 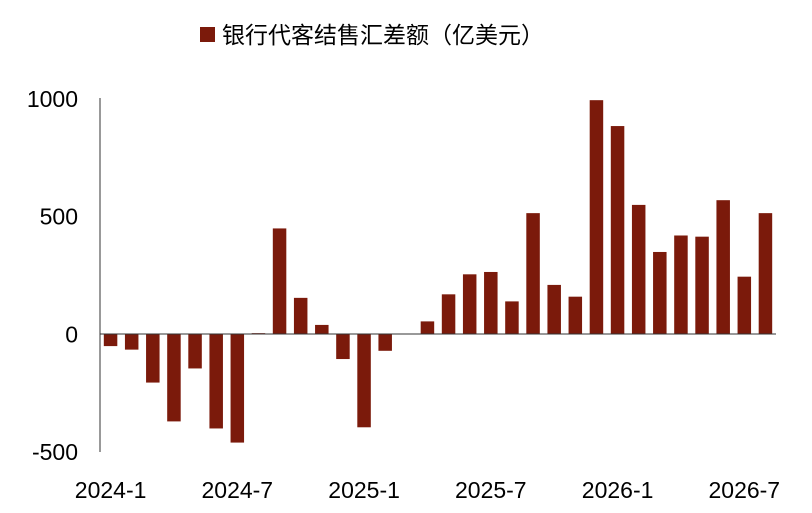 I want to click on y-tick-label: -500, so click(x=55, y=452).